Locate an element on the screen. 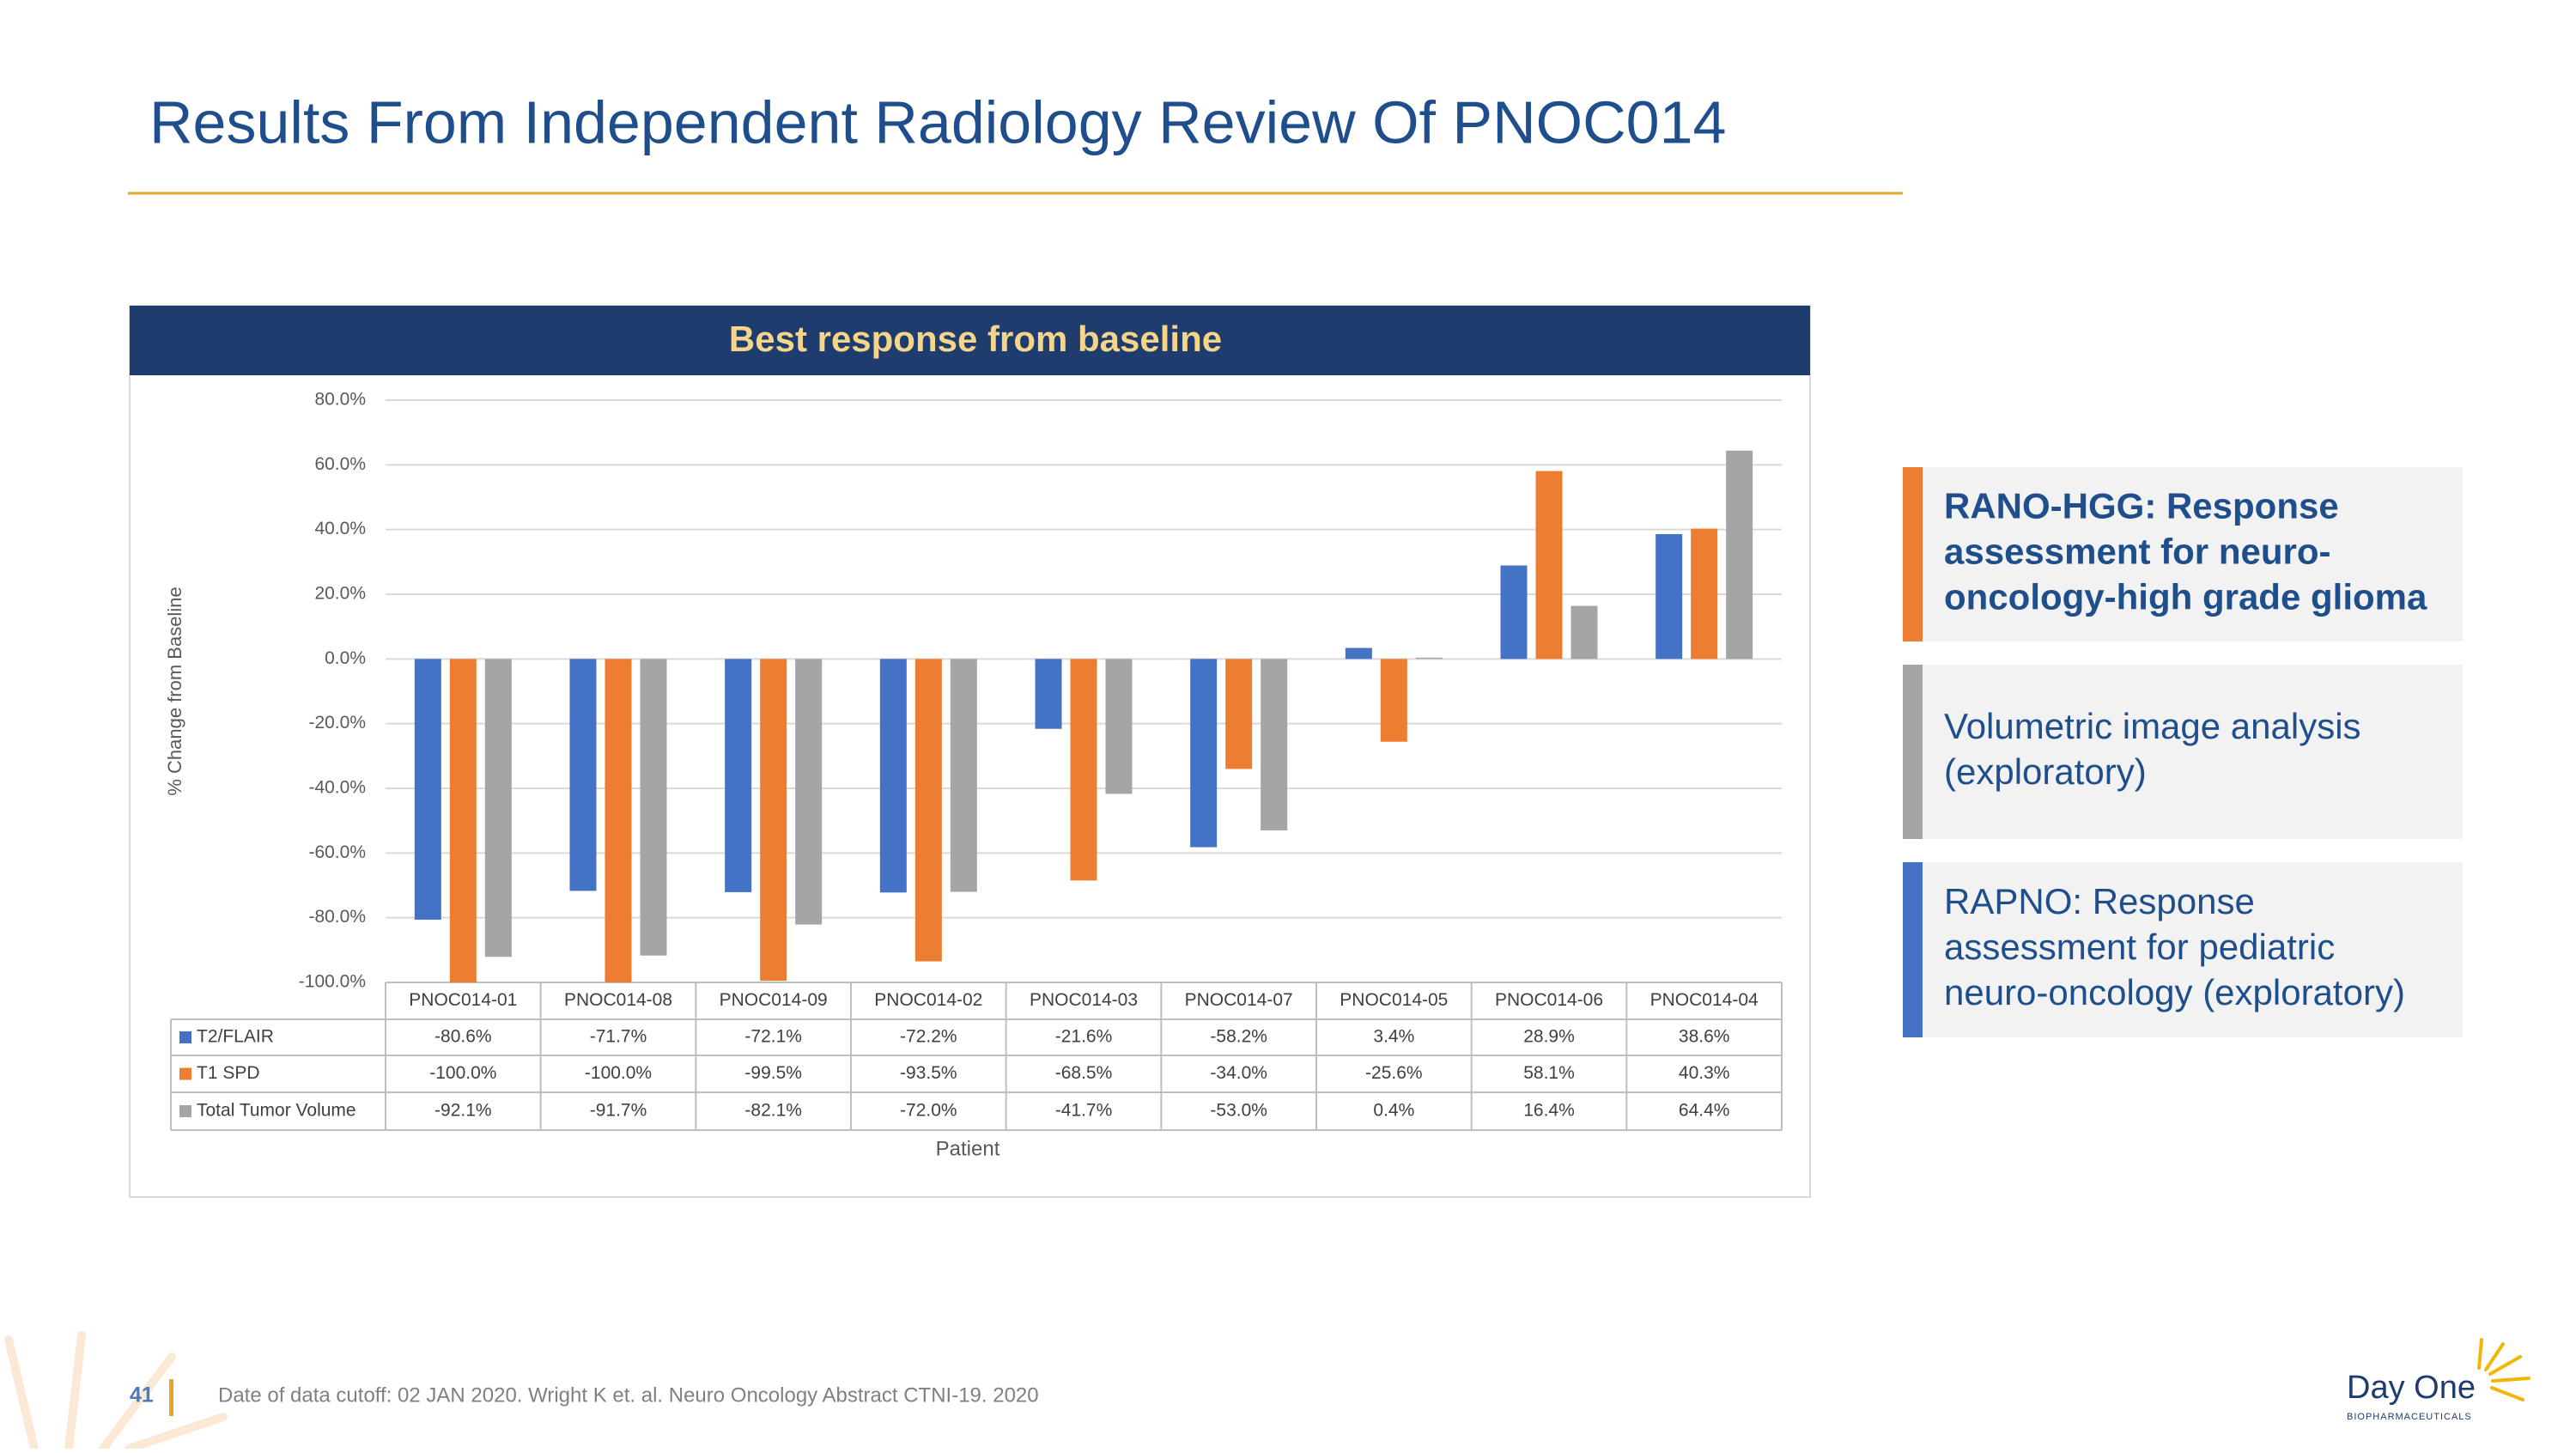 The image size is (2576, 1453). table-value: -91.7% is located at coordinates (618, 1111).